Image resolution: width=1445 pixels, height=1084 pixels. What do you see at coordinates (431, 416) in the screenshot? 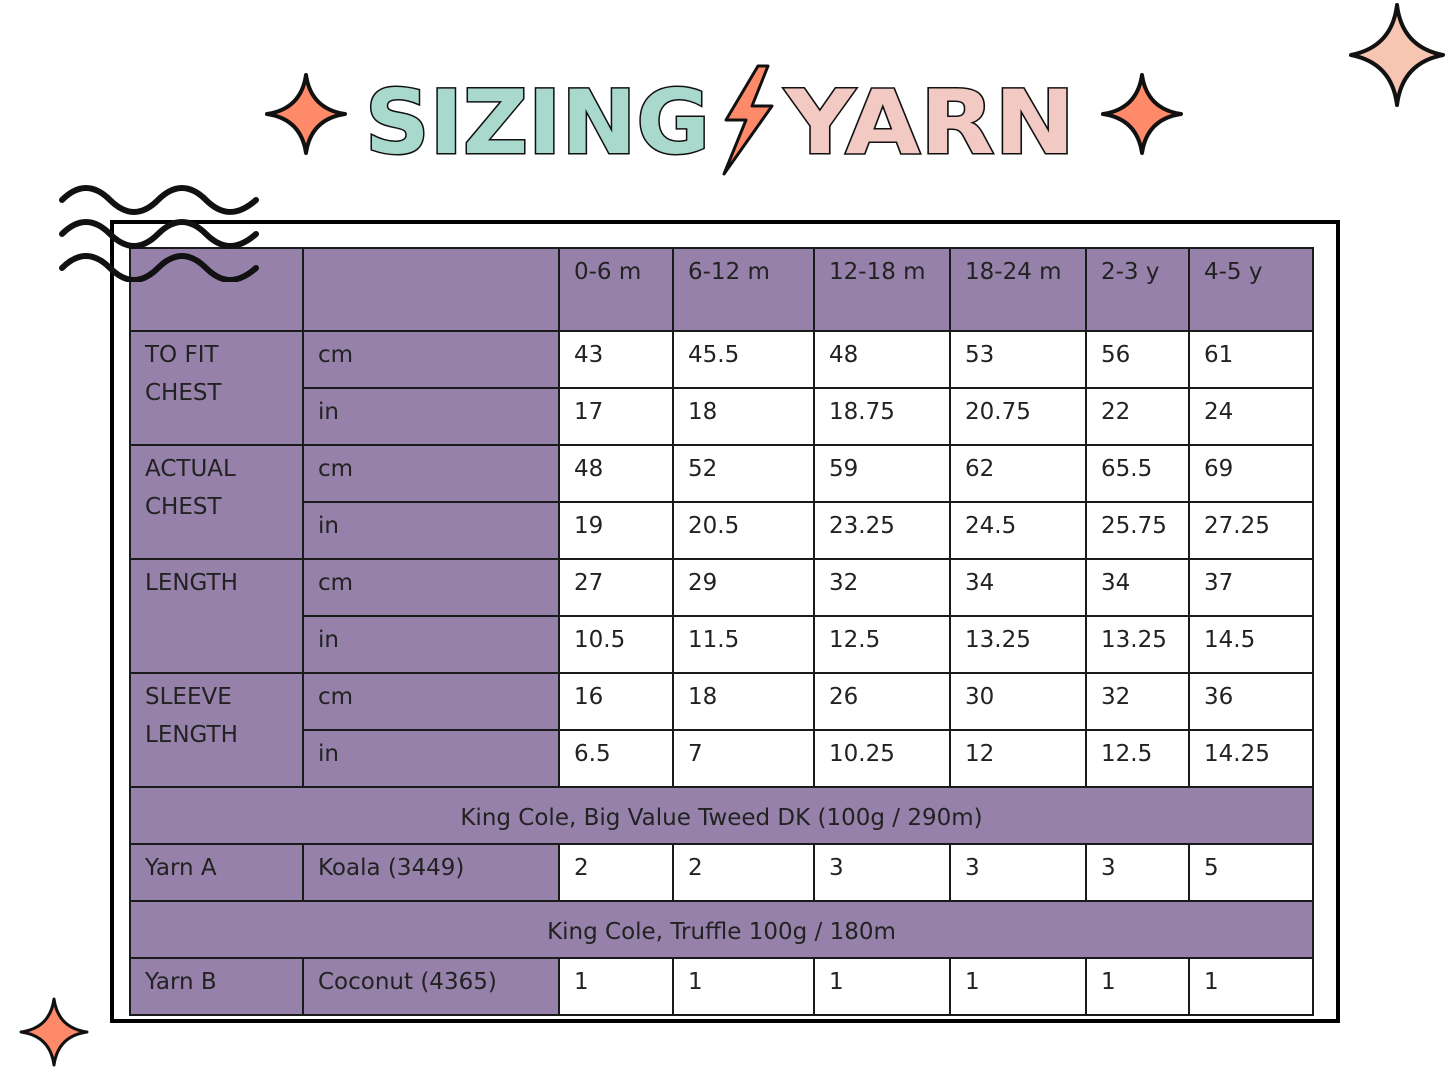
I see `unit-cell: in` at bounding box center [431, 416].